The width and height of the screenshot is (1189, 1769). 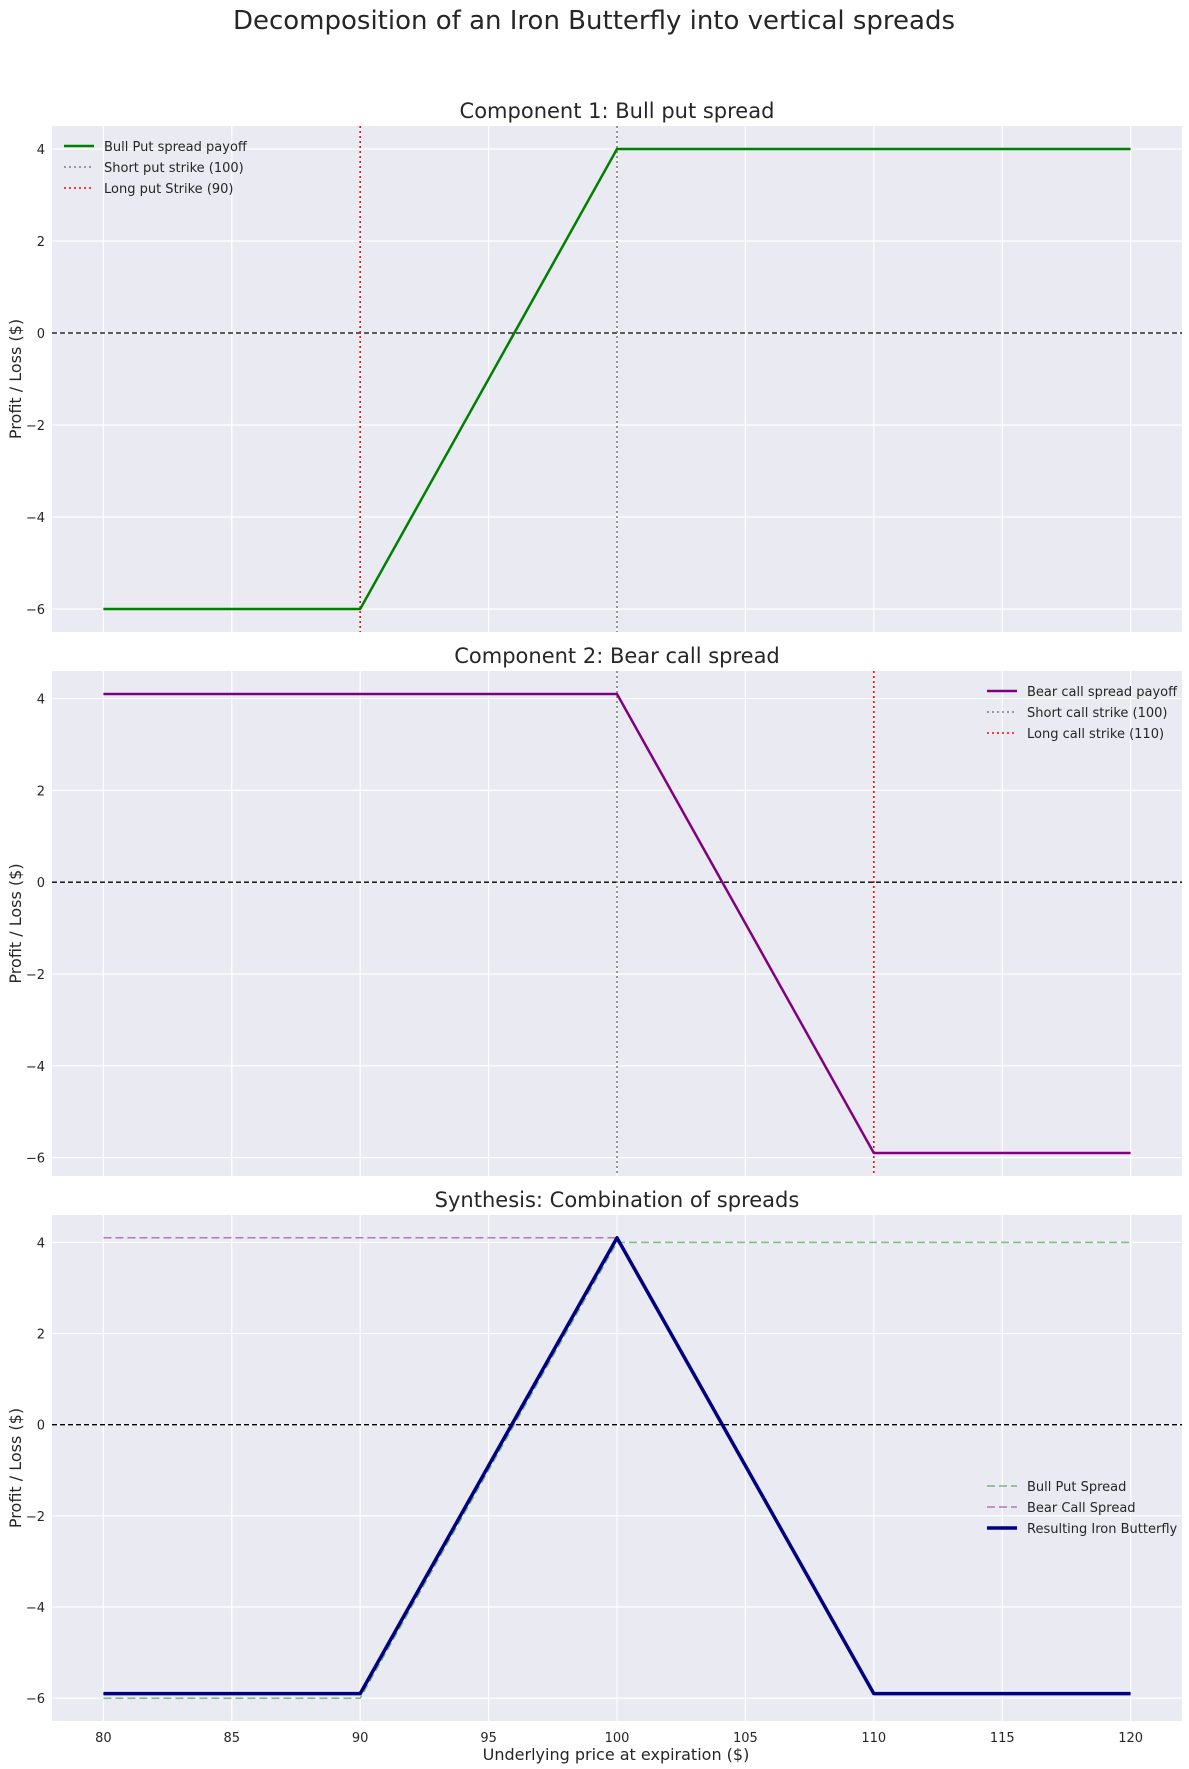 I want to click on legend-label: Resulting Iron Butterfly, so click(x=1102, y=1529).